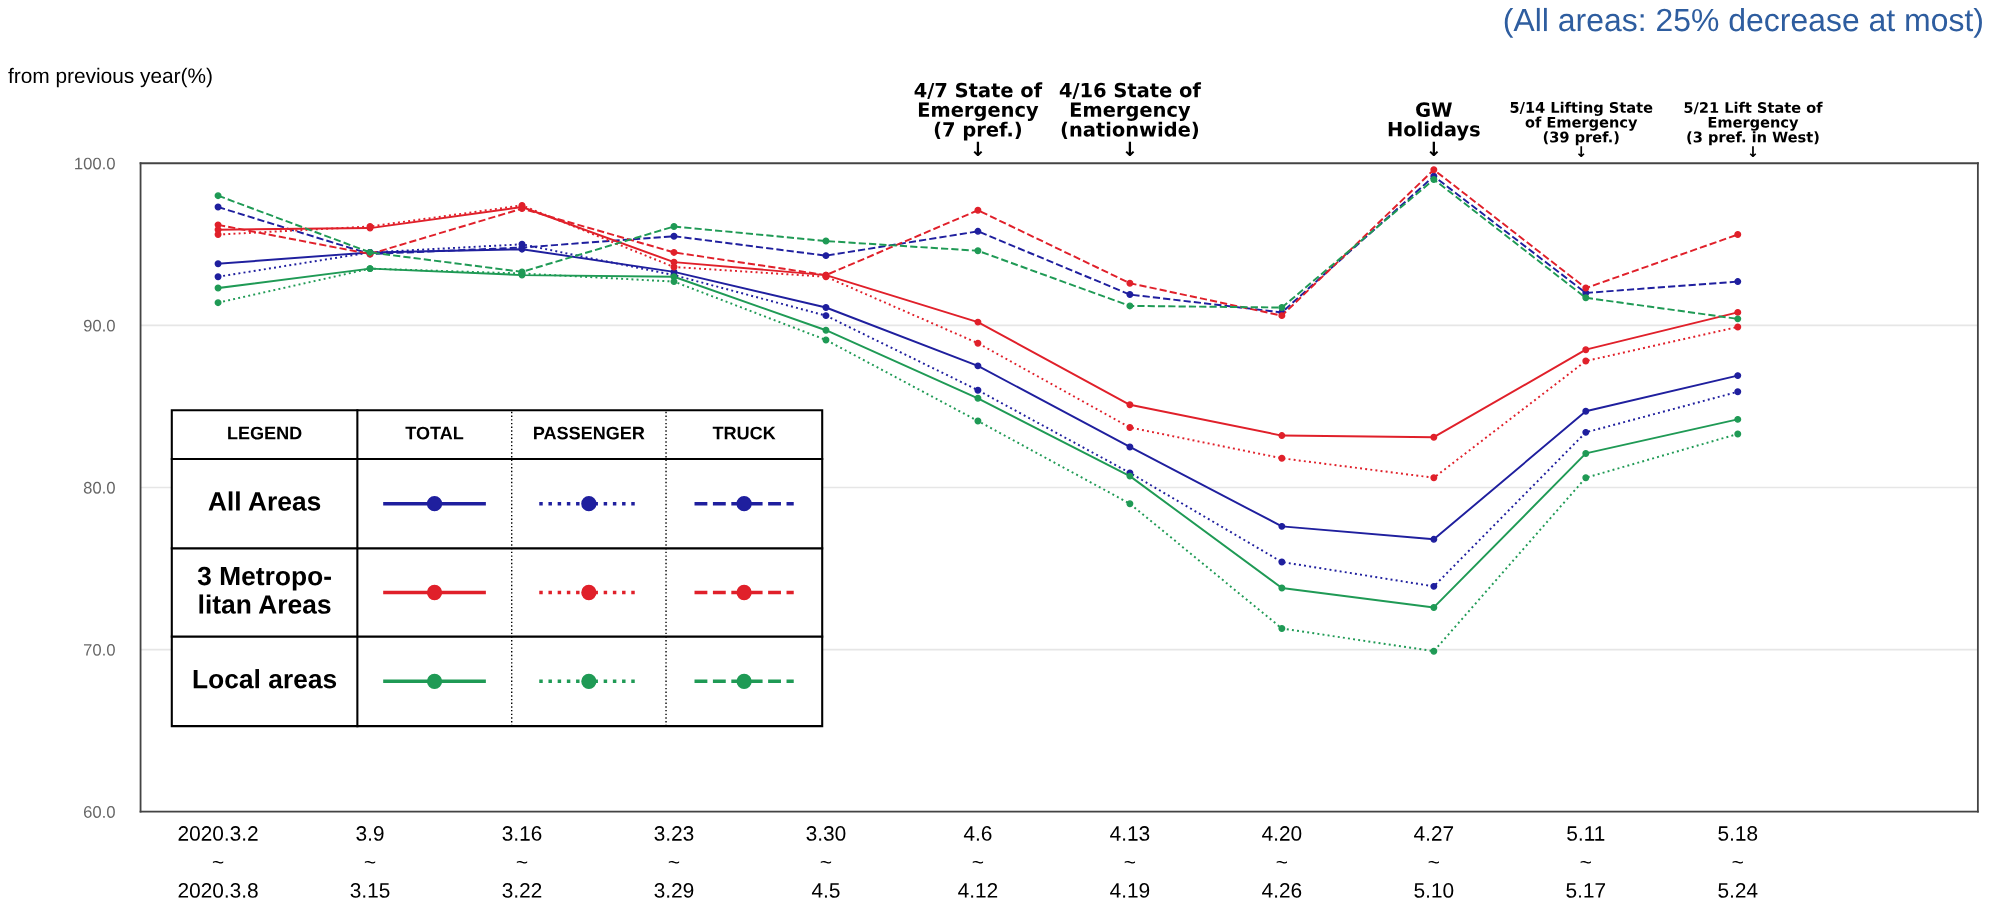 The width and height of the screenshot is (2008, 912). What do you see at coordinates (522, 862) in the screenshot?
I see `x-tick-label: 3.16 ~ 3.22` at bounding box center [522, 862].